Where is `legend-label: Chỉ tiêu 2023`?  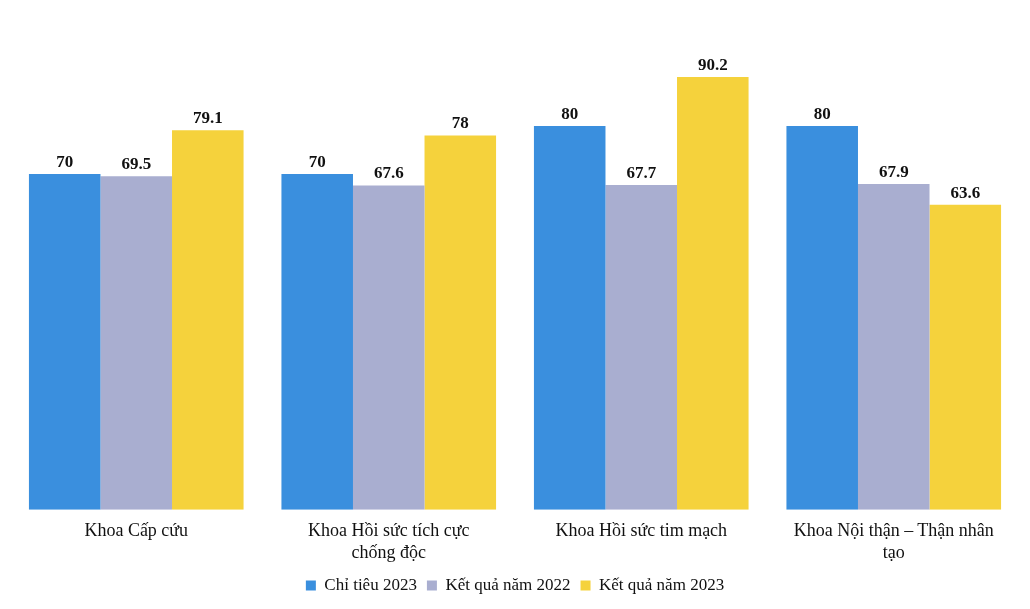
legend-label: Chỉ tiêu 2023 is located at coordinates (370, 584).